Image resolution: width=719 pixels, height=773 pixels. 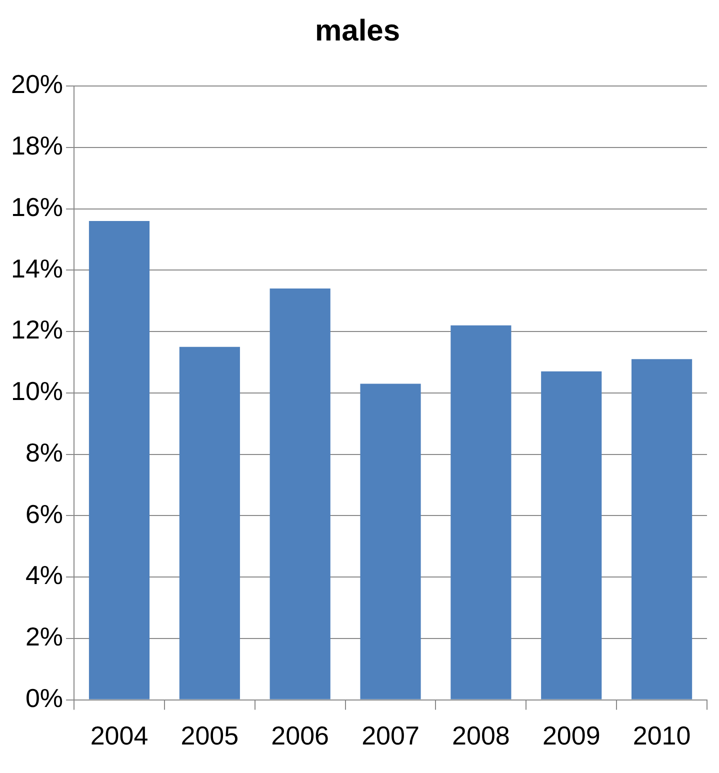 I want to click on x-tick-label: 2004, so click(x=119, y=735).